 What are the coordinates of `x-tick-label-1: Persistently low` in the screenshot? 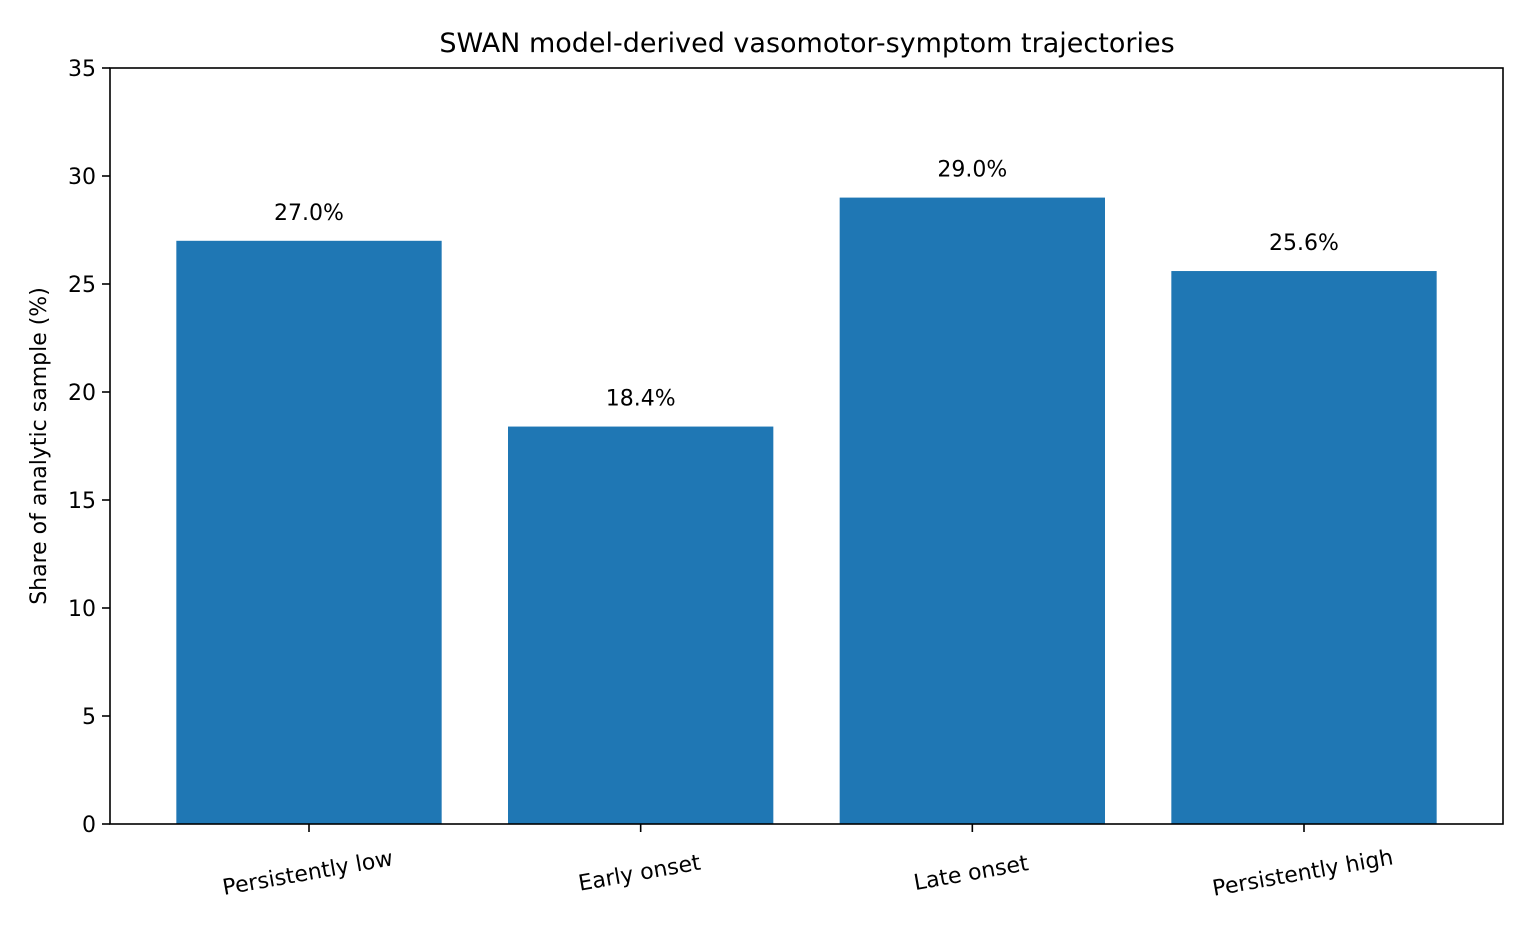 It's located at (308, 873).